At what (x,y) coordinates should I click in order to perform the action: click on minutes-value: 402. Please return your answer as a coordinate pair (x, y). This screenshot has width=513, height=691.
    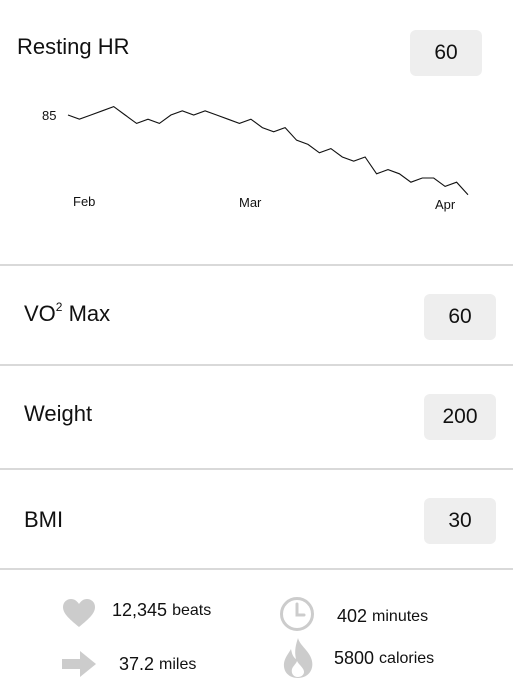
    Looking at the image, I should click on (352, 616).